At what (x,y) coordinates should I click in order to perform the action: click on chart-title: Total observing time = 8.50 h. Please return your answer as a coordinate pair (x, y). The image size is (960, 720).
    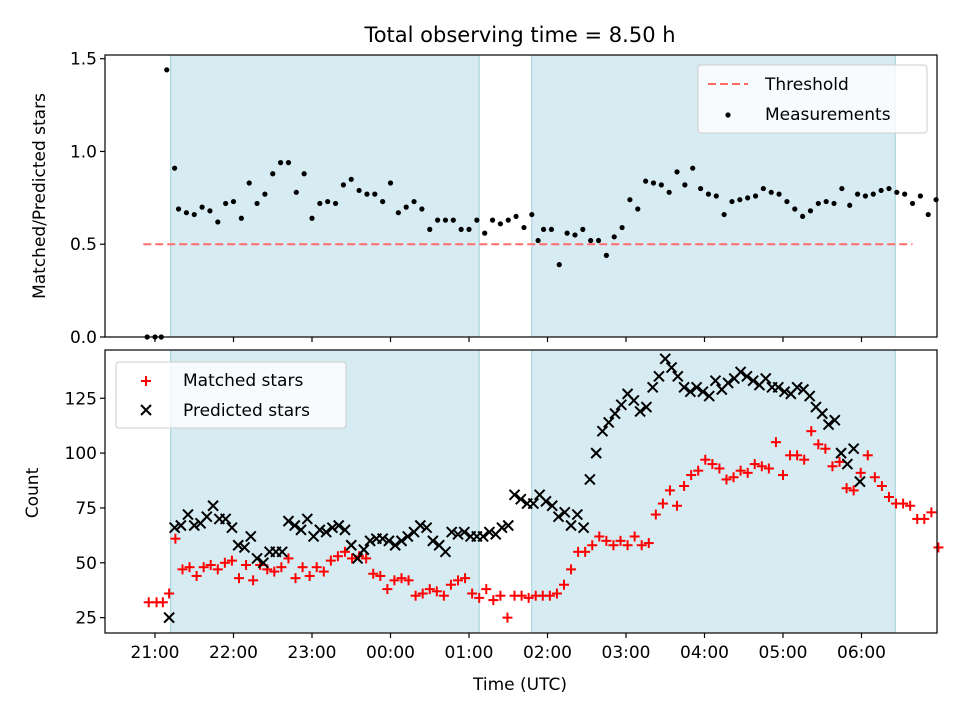
    Looking at the image, I should click on (519, 35).